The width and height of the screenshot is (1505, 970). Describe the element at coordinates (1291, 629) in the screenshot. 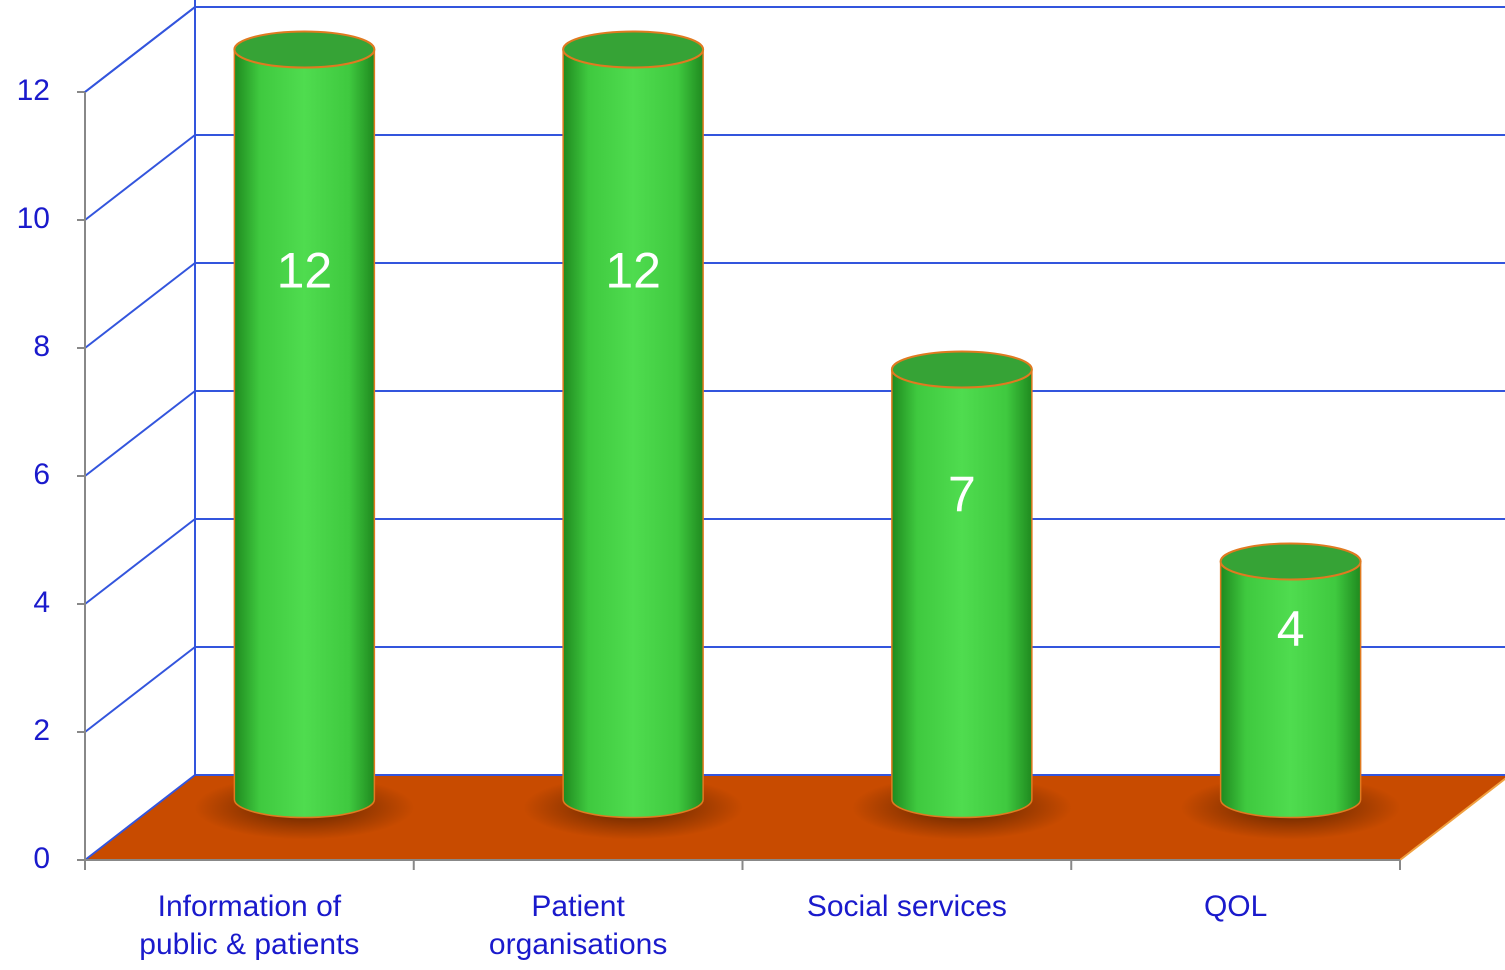

I see `value-label: 4` at that location.